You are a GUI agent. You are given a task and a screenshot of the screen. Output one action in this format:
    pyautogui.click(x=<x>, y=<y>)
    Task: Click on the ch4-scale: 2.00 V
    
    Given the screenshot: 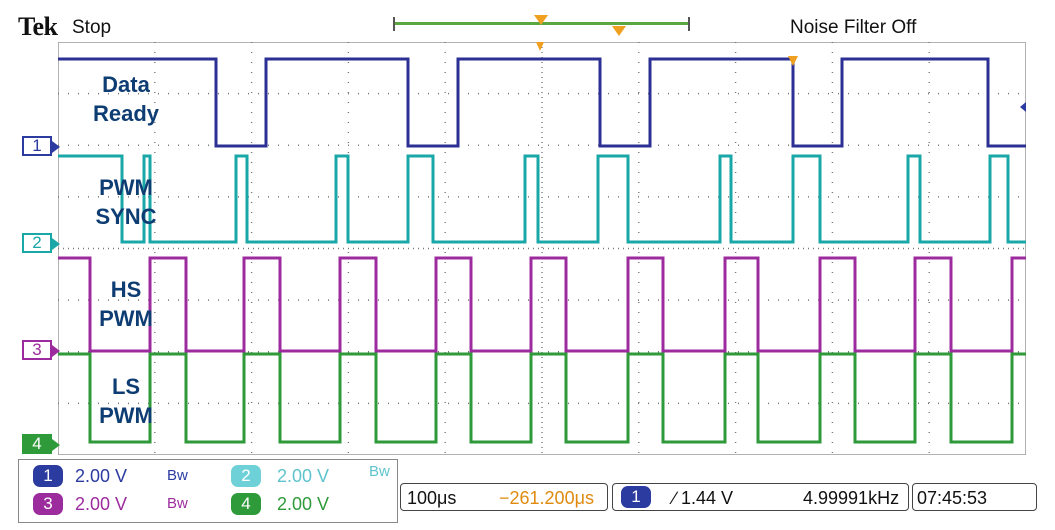 What is the action you would take?
    pyautogui.click(x=303, y=504)
    